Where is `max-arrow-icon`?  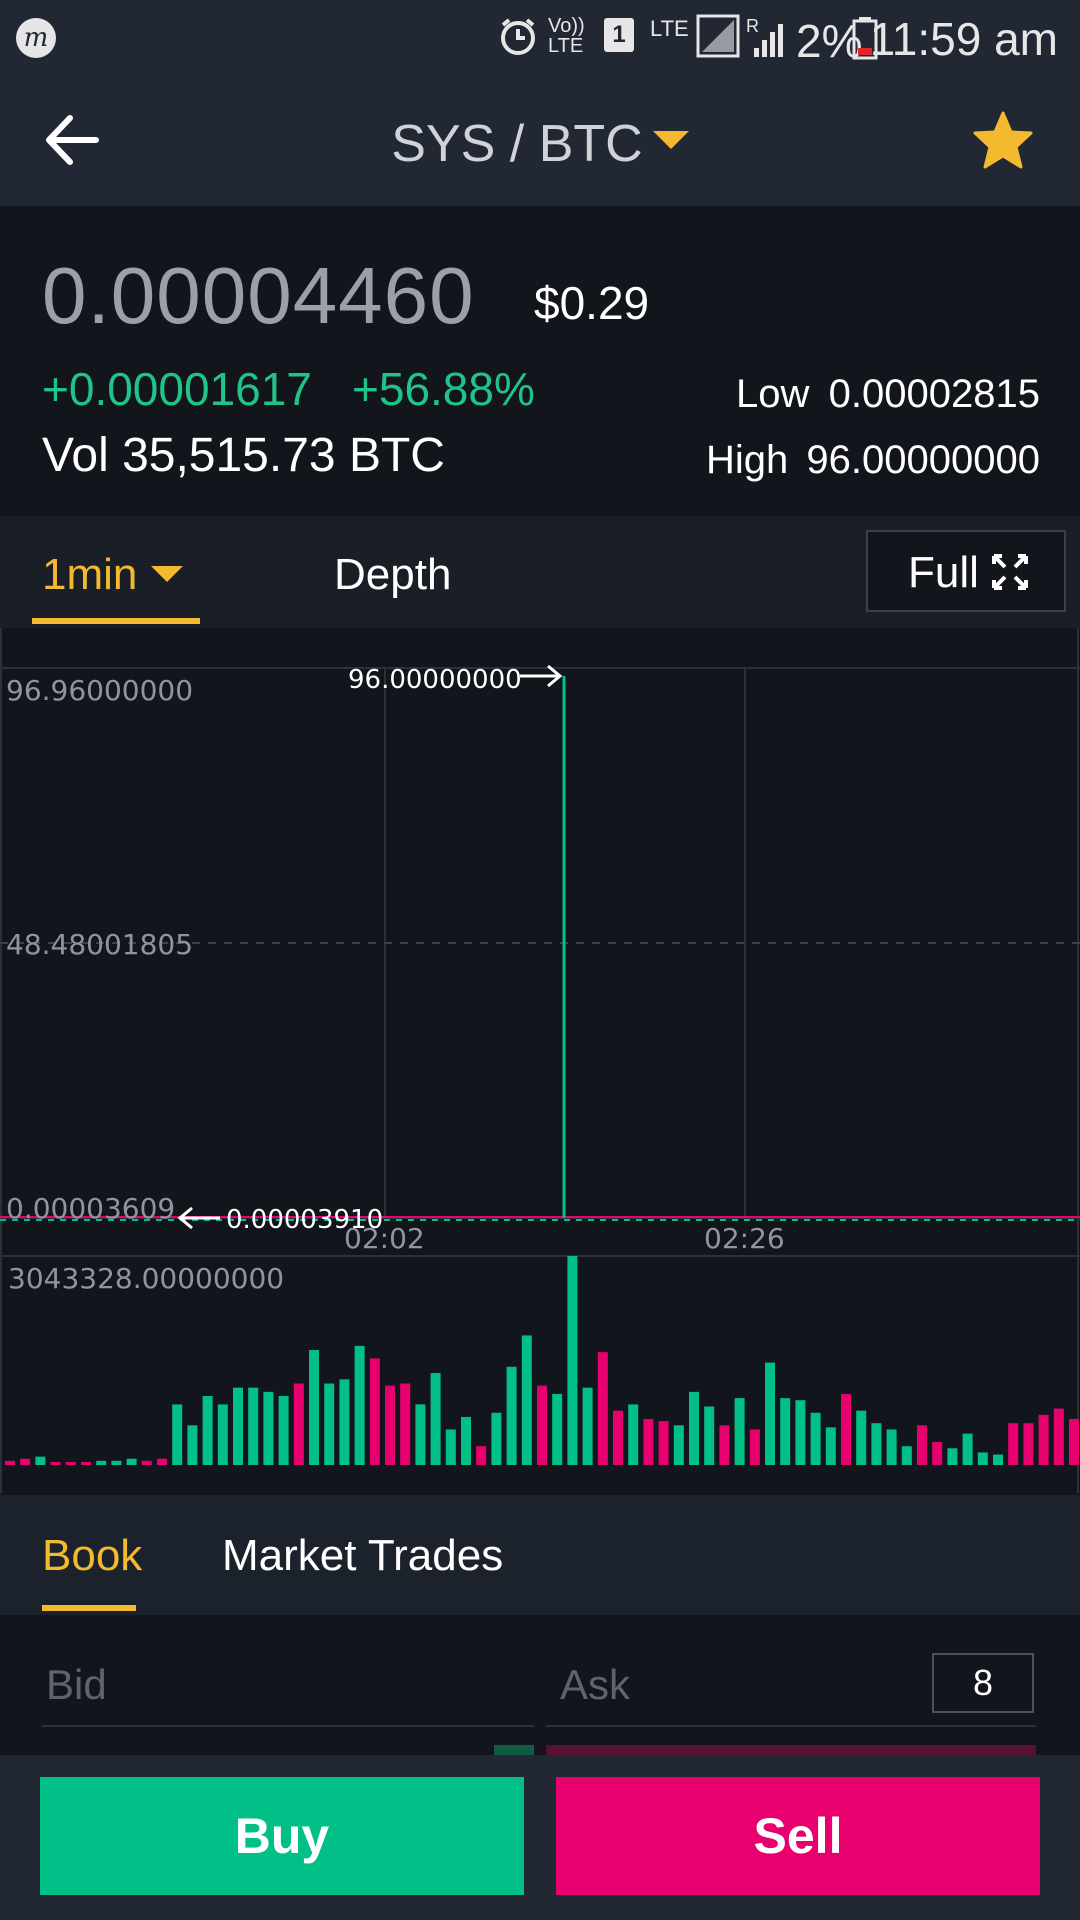
max-arrow-icon is located at coordinates (541, 676).